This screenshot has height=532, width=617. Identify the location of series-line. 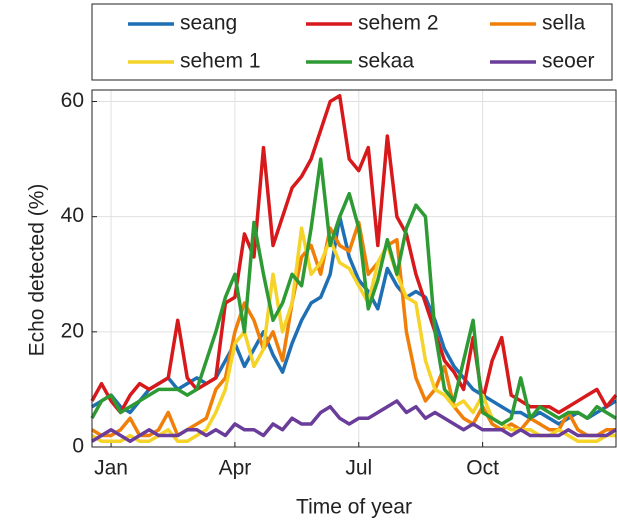
(354, 421).